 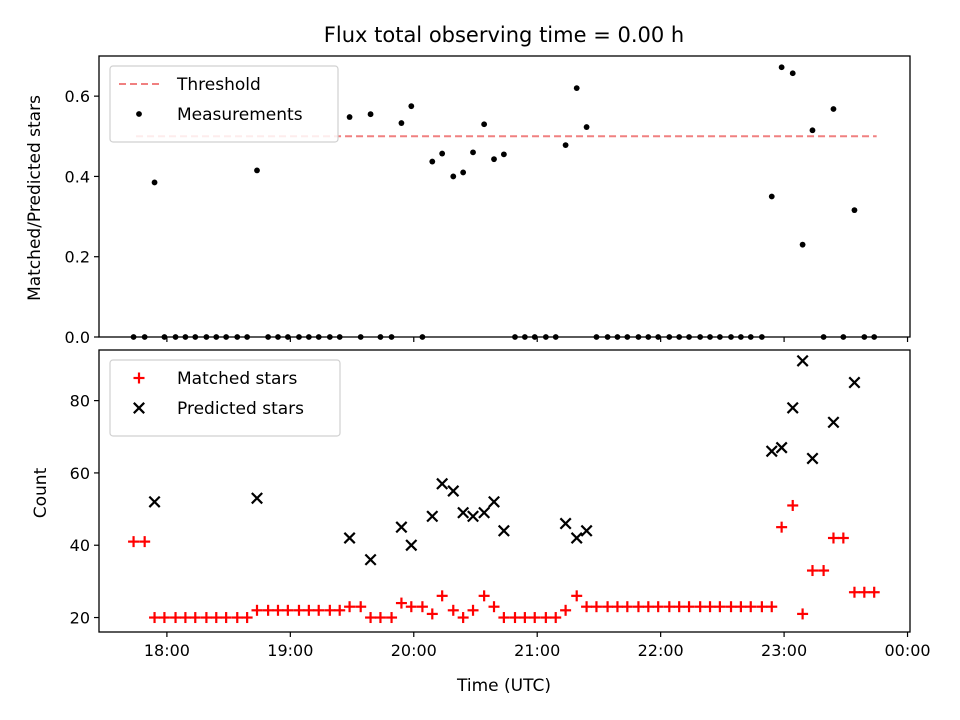 I want to click on top-ytick-label: 0.0, so click(x=77, y=337).